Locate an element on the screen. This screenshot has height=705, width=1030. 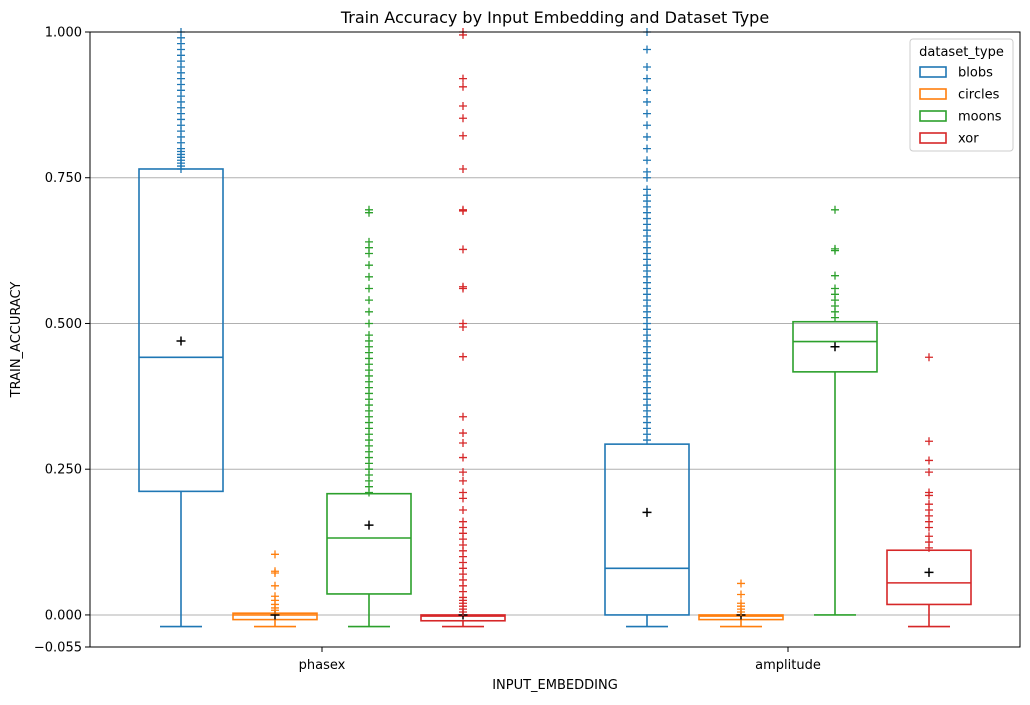
legend-title: dataset_type is located at coordinates (961, 52).